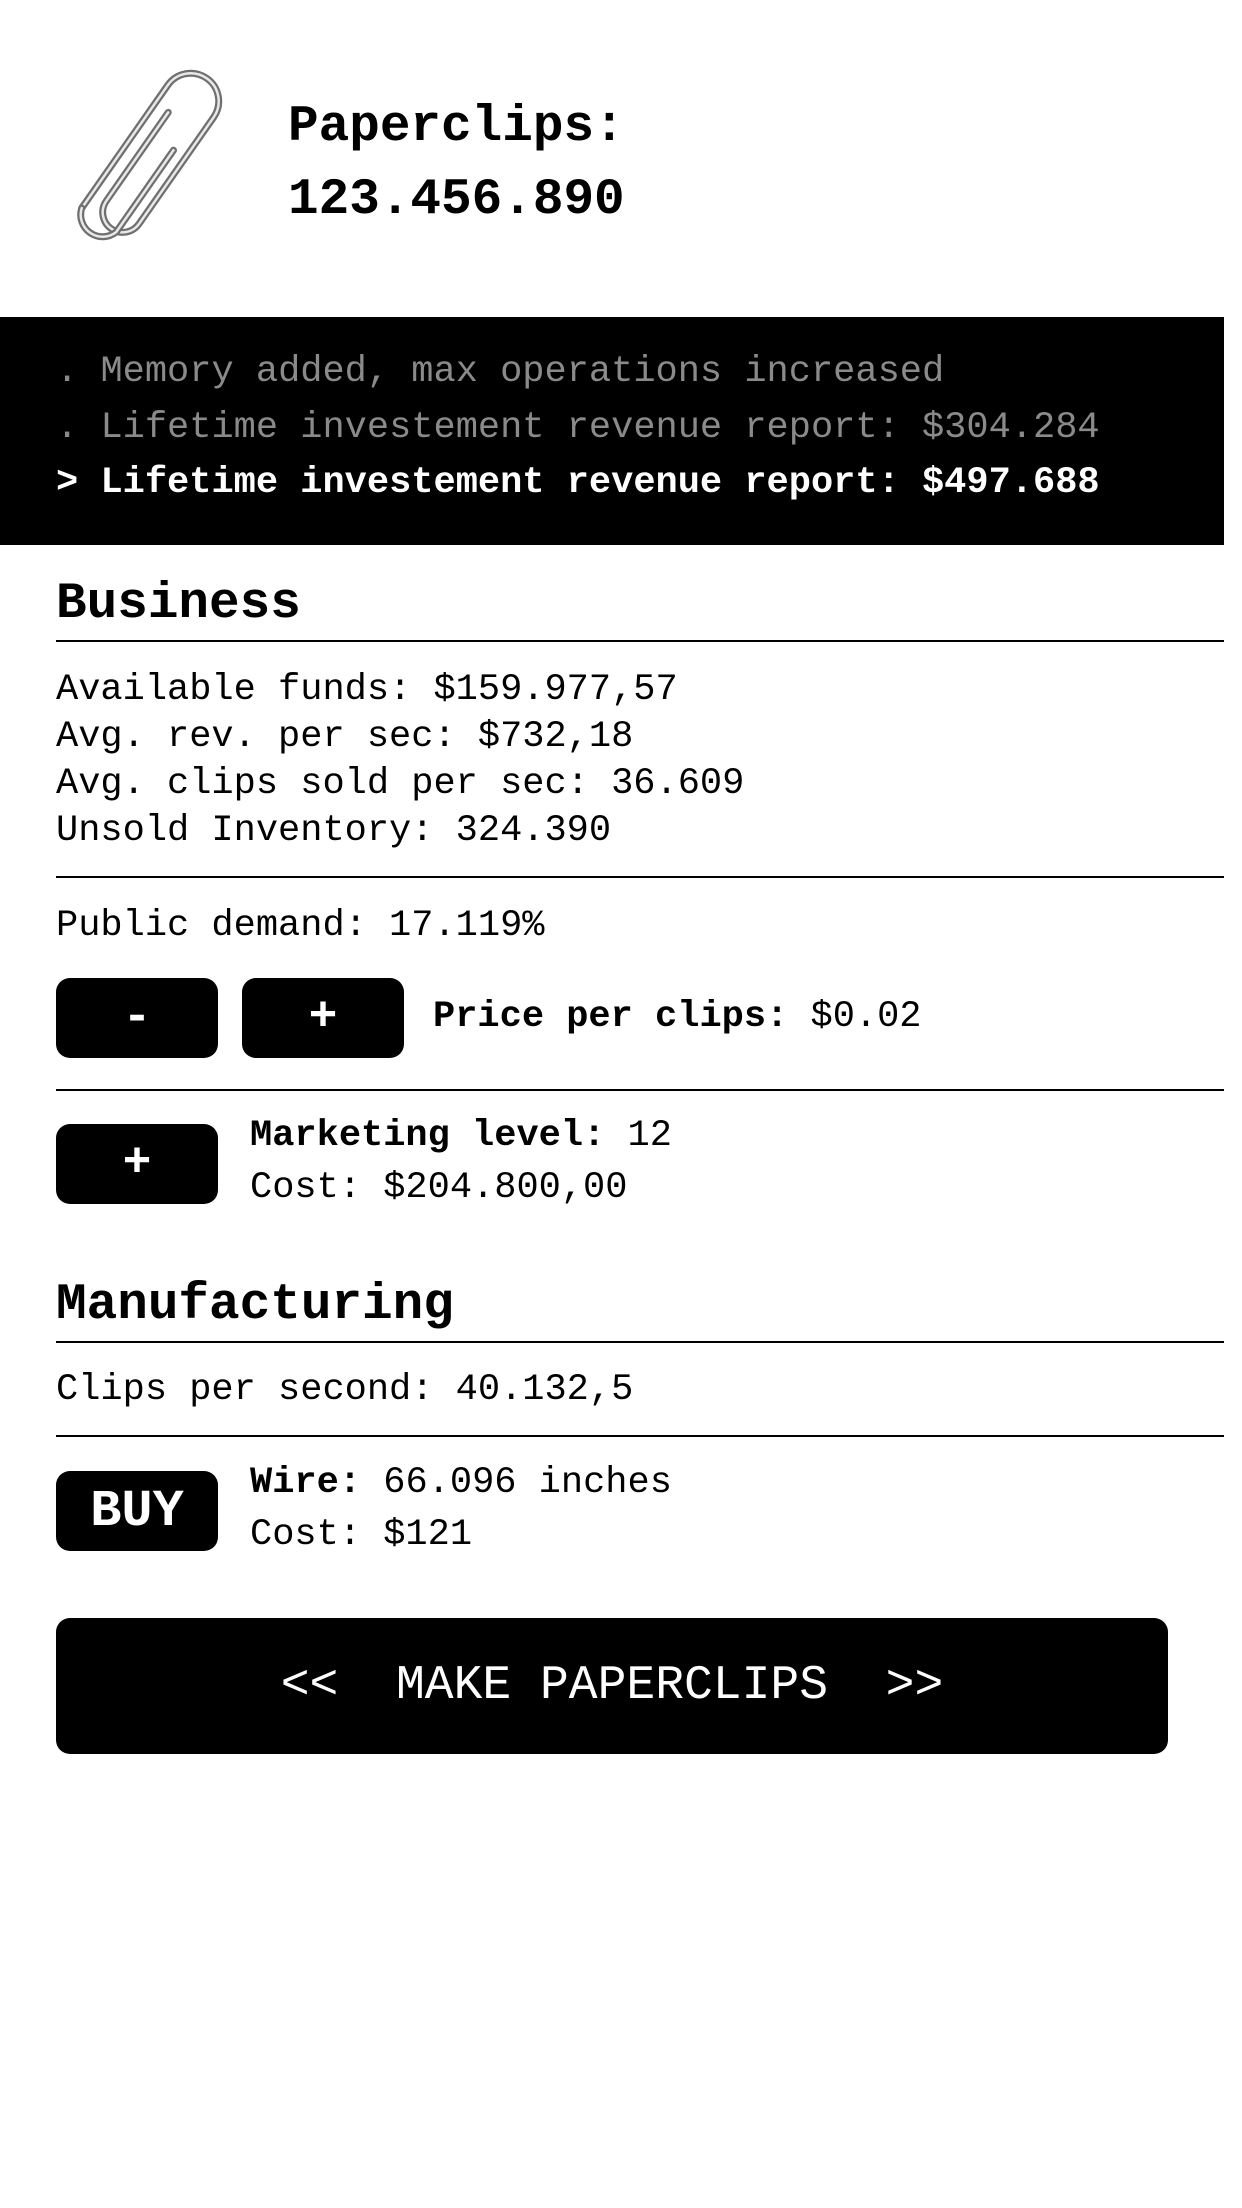 The width and height of the screenshot is (1242, 2208). I want to click on right-arrows: >>, so click(914, 1686).